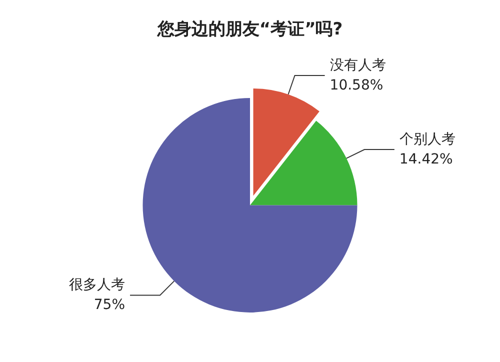 This screenshot has height=362, width=500. Describe the element at coordinates (427, 140) in the screenshot. I see `slice-label: 个别人考` at that location.